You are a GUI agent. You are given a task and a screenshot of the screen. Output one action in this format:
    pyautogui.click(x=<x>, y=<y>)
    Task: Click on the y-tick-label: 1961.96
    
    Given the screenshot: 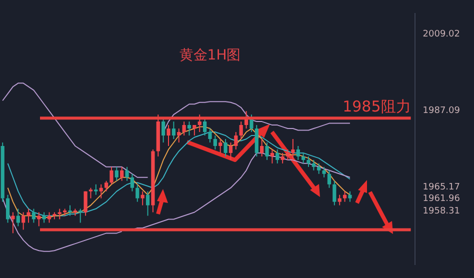 What is the action you would take?
    pyautogui.click(x=441, y=199)
    